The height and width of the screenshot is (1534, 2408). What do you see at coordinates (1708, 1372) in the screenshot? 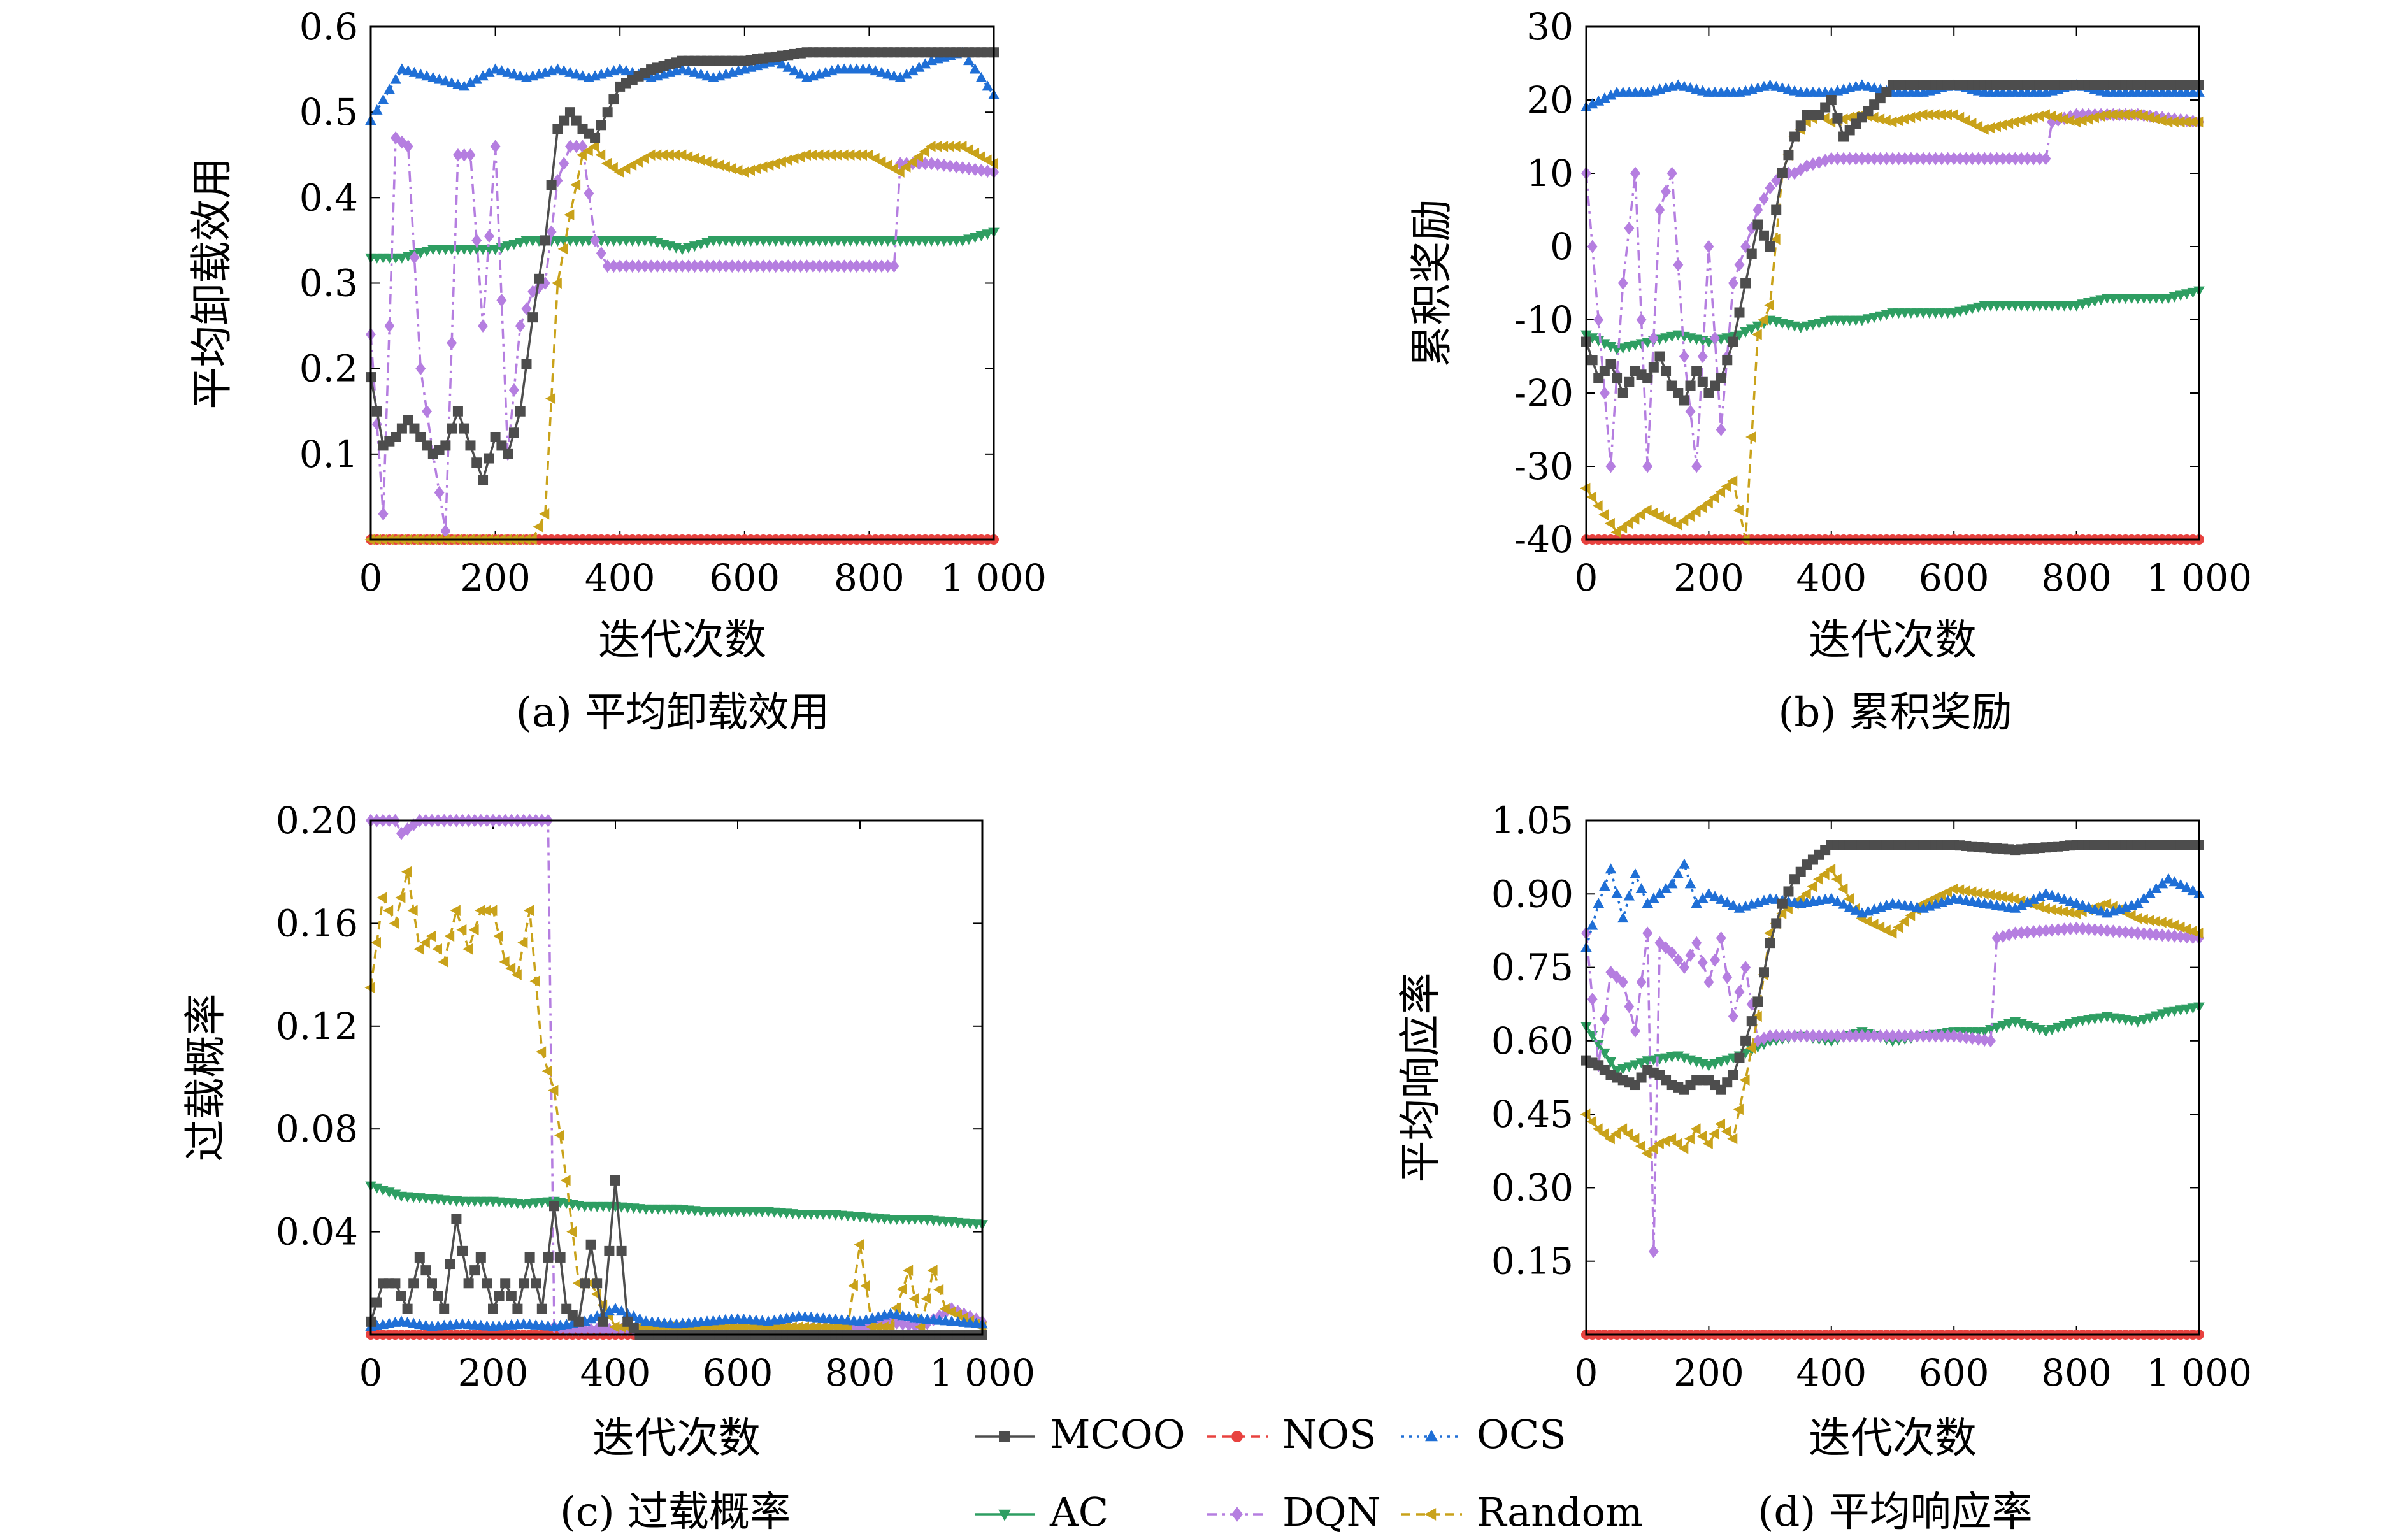
I see `x-tick-label: 200` at bounding box center [1708, 1372].